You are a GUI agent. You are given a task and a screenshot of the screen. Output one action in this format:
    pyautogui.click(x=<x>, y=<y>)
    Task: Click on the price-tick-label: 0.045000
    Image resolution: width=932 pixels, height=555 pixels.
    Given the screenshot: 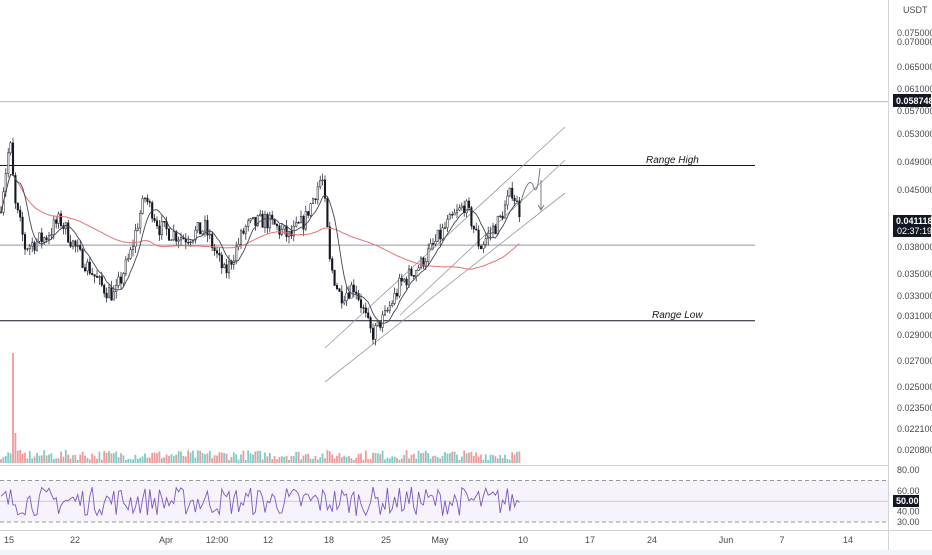 What is the action you would take?
    pyautogui.click(x=914, y=190)
    